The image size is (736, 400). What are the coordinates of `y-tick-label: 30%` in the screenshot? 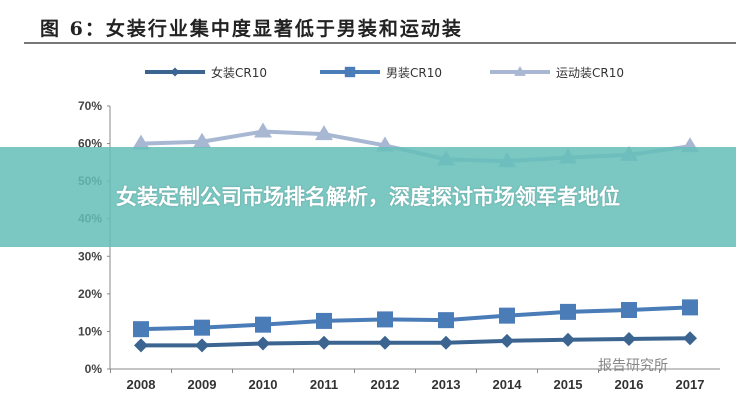 It's located at (90, 256).